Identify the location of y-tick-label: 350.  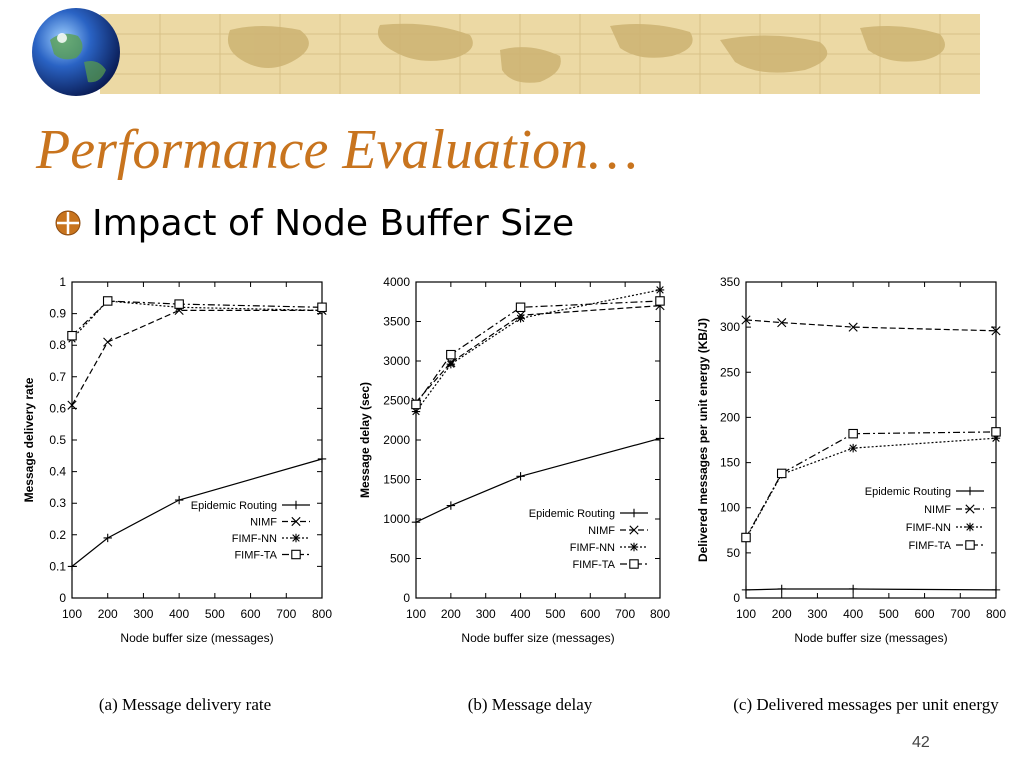
(730, 282).